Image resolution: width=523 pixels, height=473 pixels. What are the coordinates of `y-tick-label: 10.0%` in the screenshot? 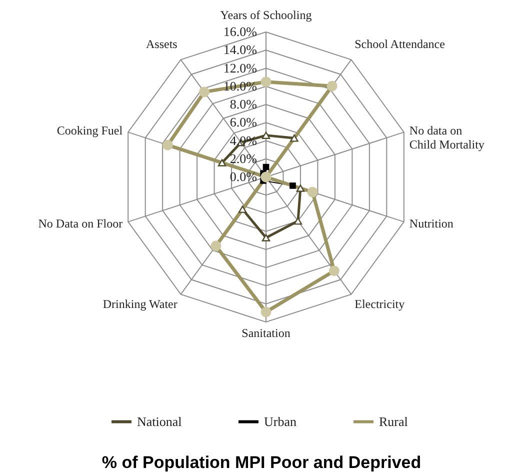 It's located at (240, 86).